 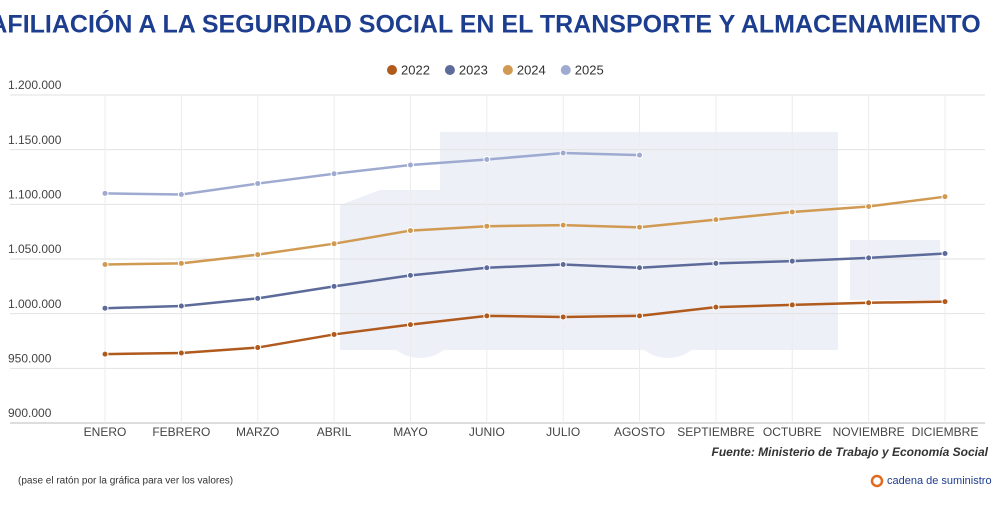 I want to click on x-tick-label: JULIO, so click(x=563, y=432).